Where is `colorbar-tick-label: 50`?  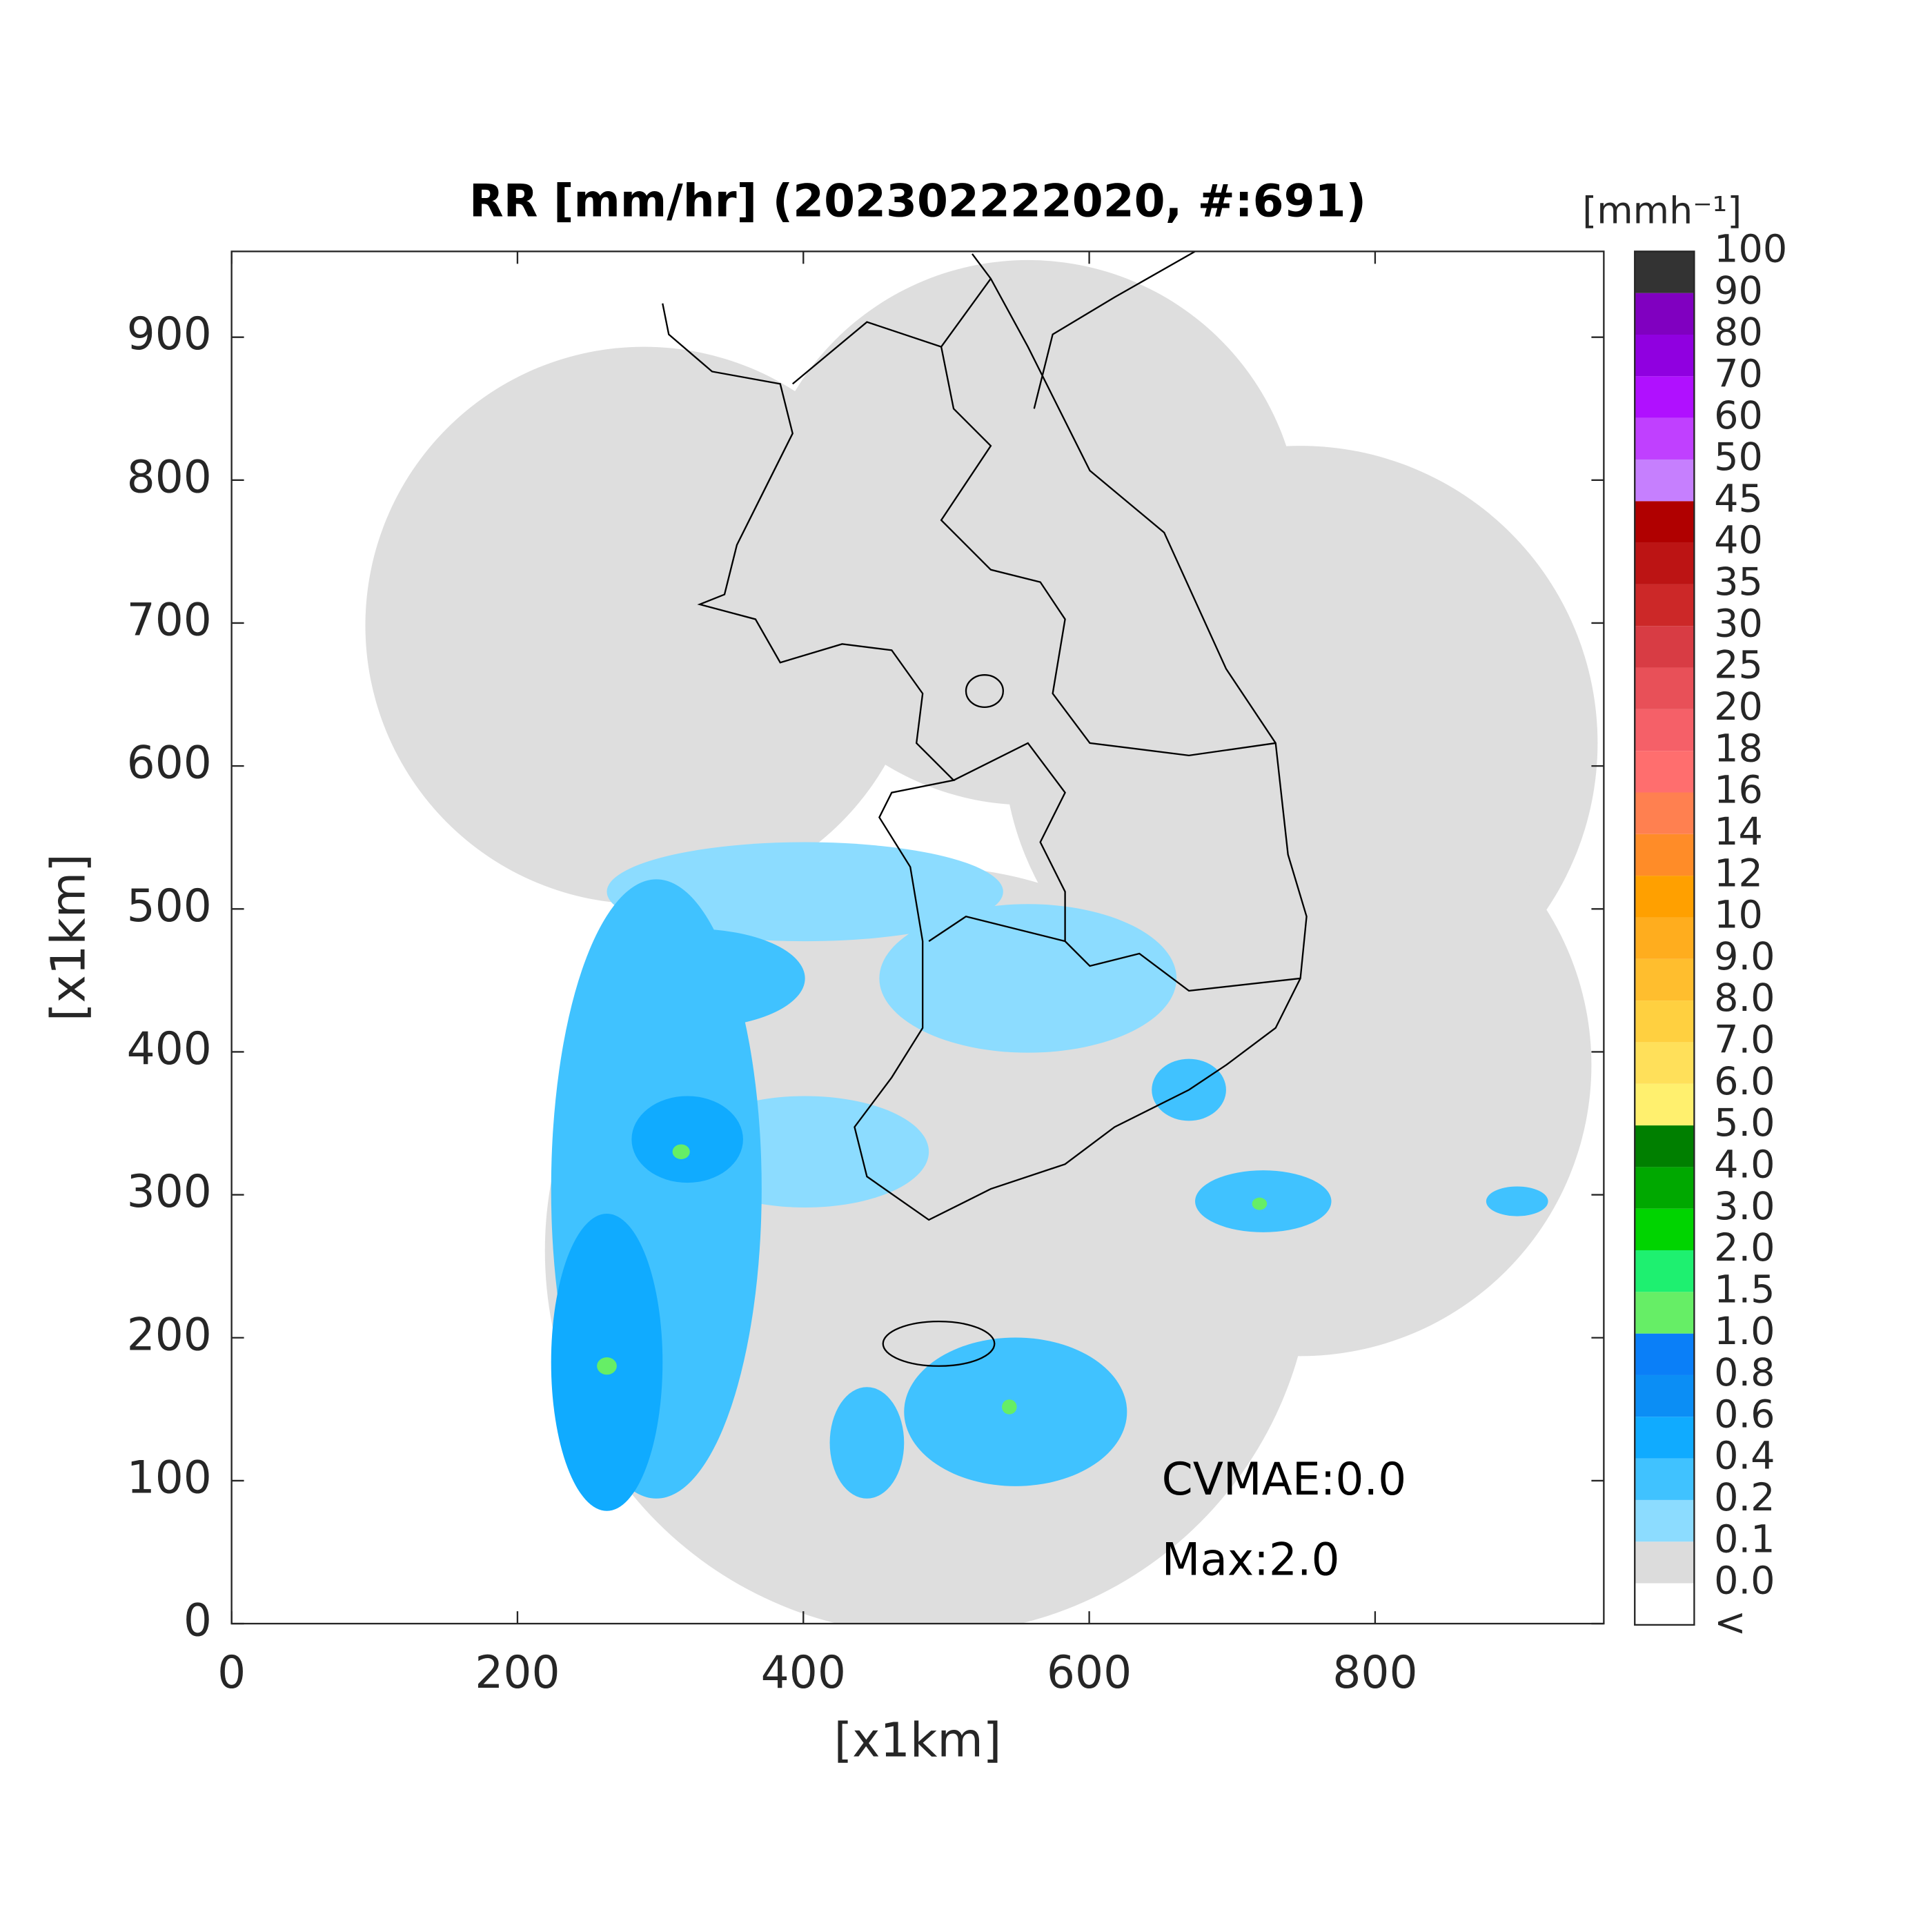 colorbar-tick-label: 50 is located at coordinates (1738, 457).